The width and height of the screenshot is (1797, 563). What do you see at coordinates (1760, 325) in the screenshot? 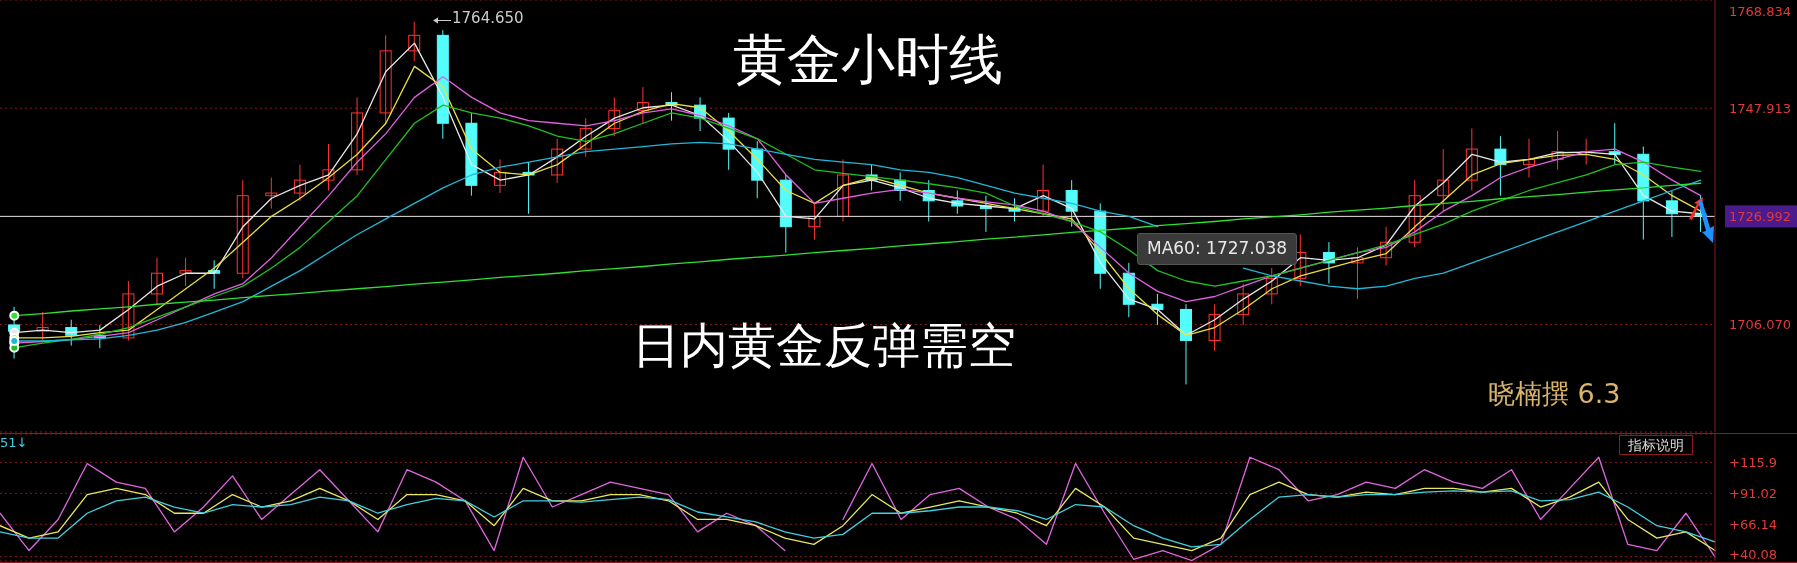
I see `y-tick-label: 1706.070` at bounding box center [1760, 325].